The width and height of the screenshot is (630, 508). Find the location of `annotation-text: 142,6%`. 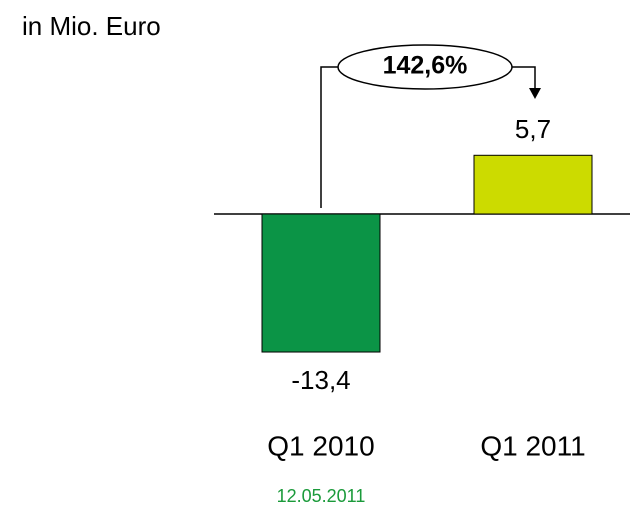

annotation-text: 142,6% is located at coordinates (425, 66).